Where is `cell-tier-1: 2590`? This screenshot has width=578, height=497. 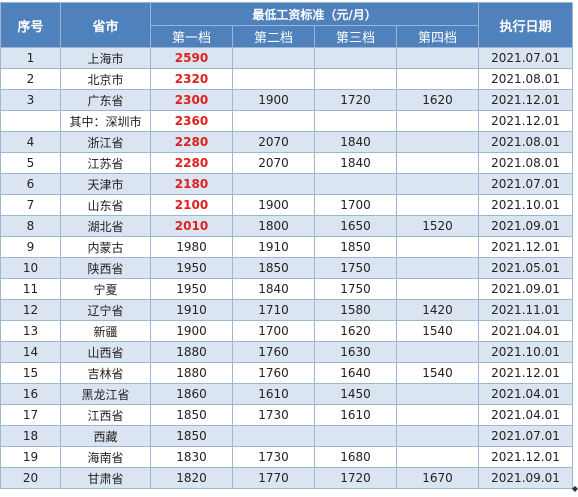
cell-tier-1: 2590 is located at coordinates (191, 58).